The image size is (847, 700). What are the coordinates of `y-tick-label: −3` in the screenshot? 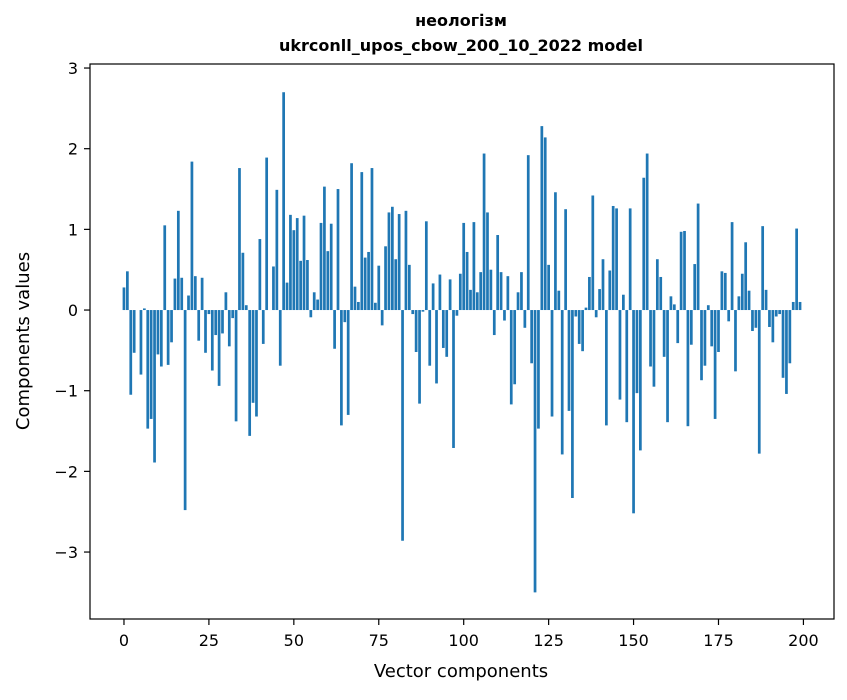 It's located at (66, 552).